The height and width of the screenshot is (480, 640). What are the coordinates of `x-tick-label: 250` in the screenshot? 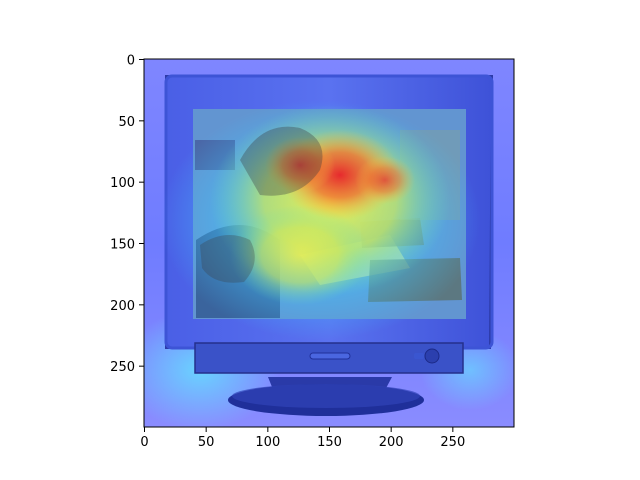 It's located at (452, 442).